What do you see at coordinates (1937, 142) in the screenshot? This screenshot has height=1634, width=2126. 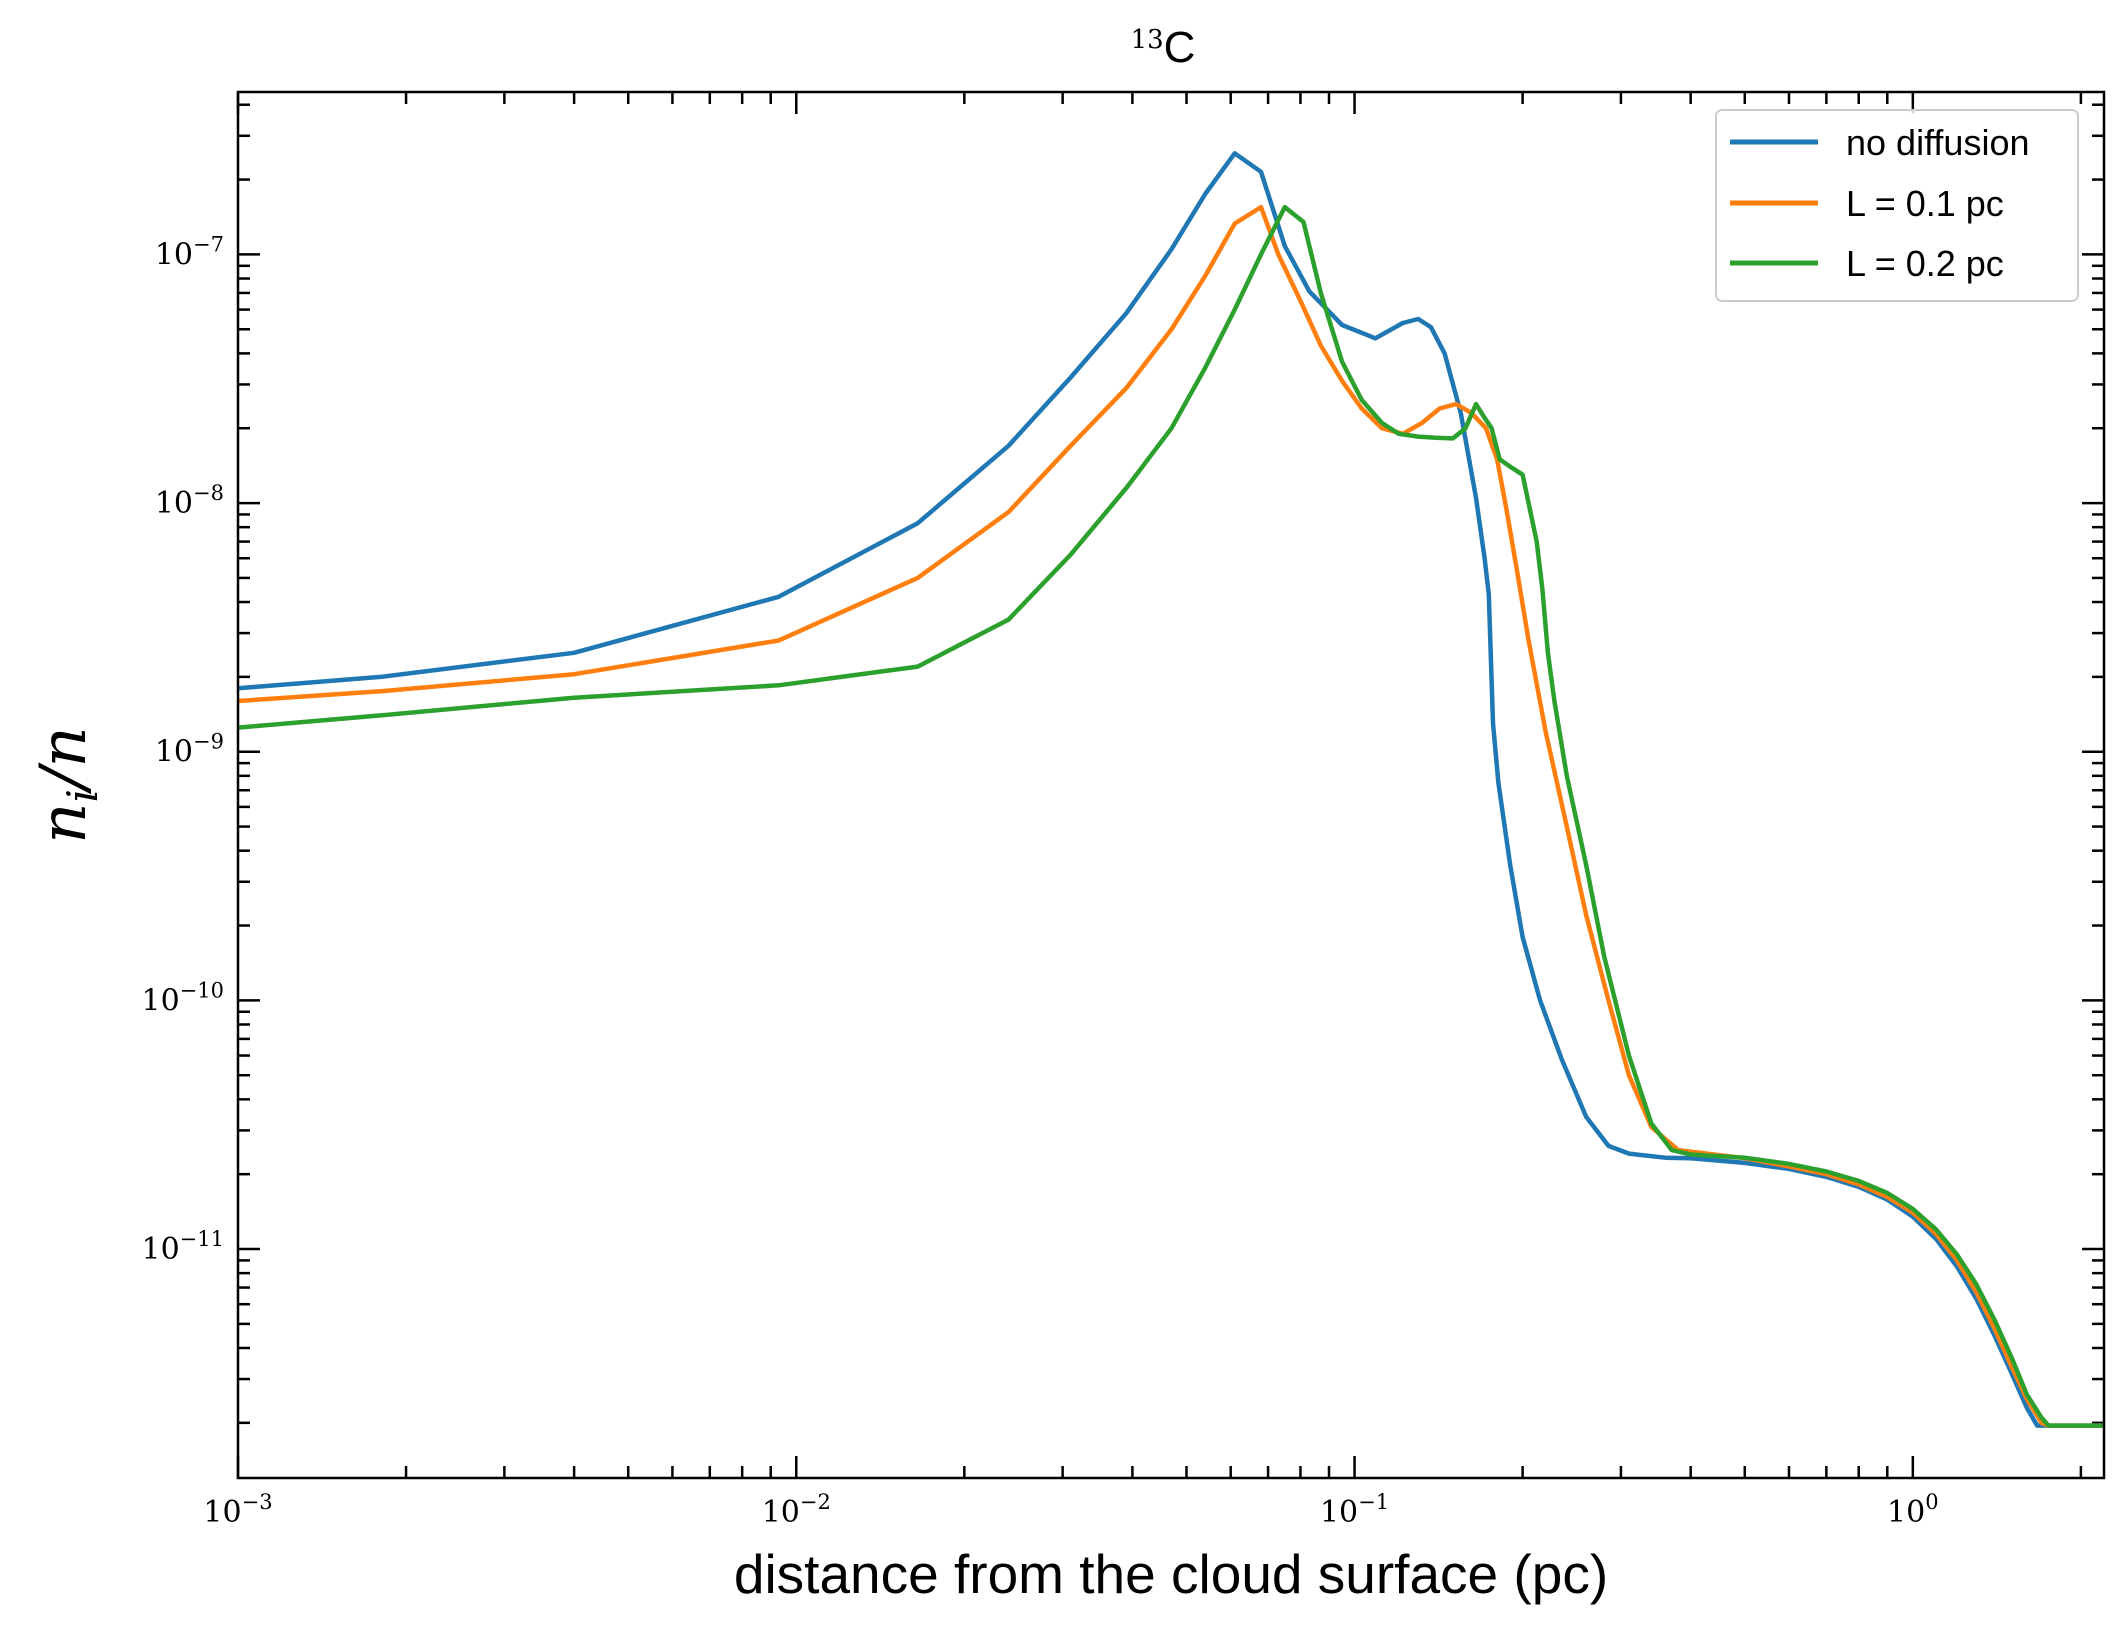 I see `legend-label-no-diffusion: no diffusion` at bounding box center [1937, 142].